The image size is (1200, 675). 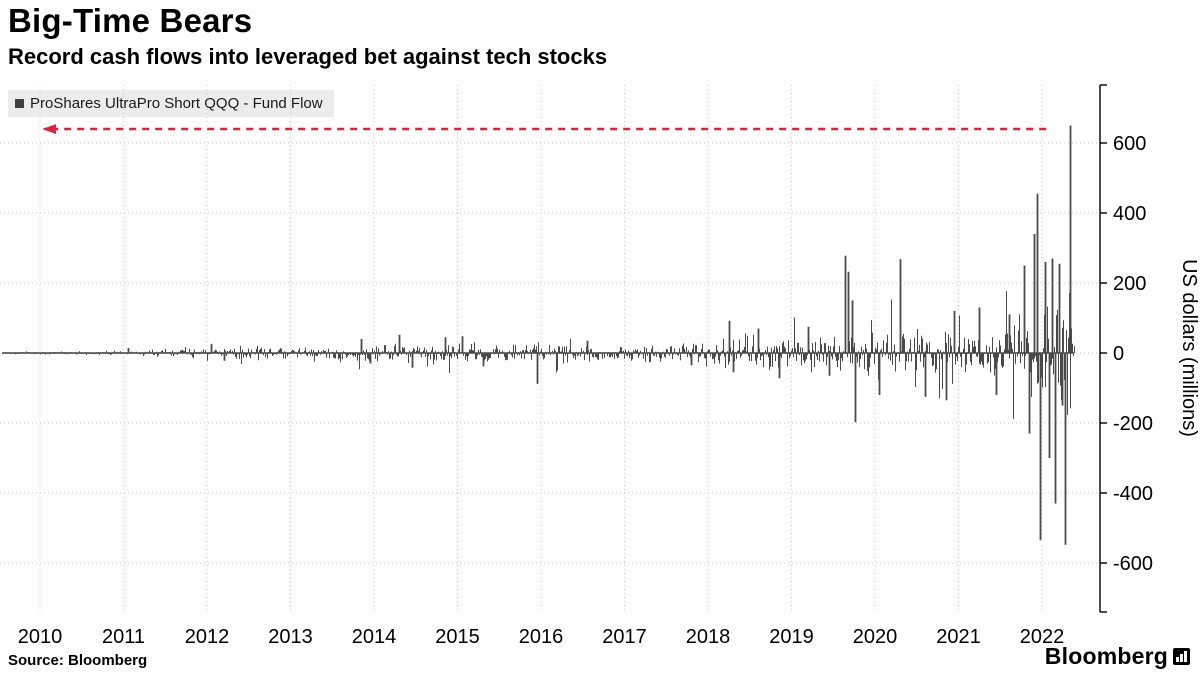 I want to click on y-tick-label: -400, so click(x=1133, y=494).